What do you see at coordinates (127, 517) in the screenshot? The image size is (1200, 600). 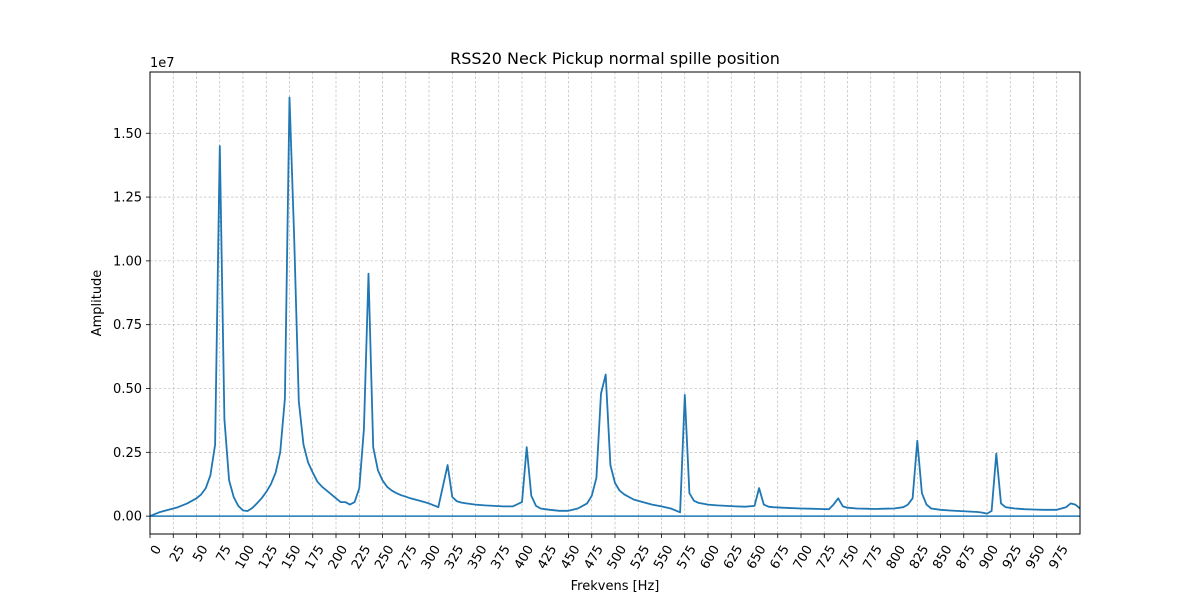 I see `y-tick-label: 0.00` at bounding box center [127, 517].